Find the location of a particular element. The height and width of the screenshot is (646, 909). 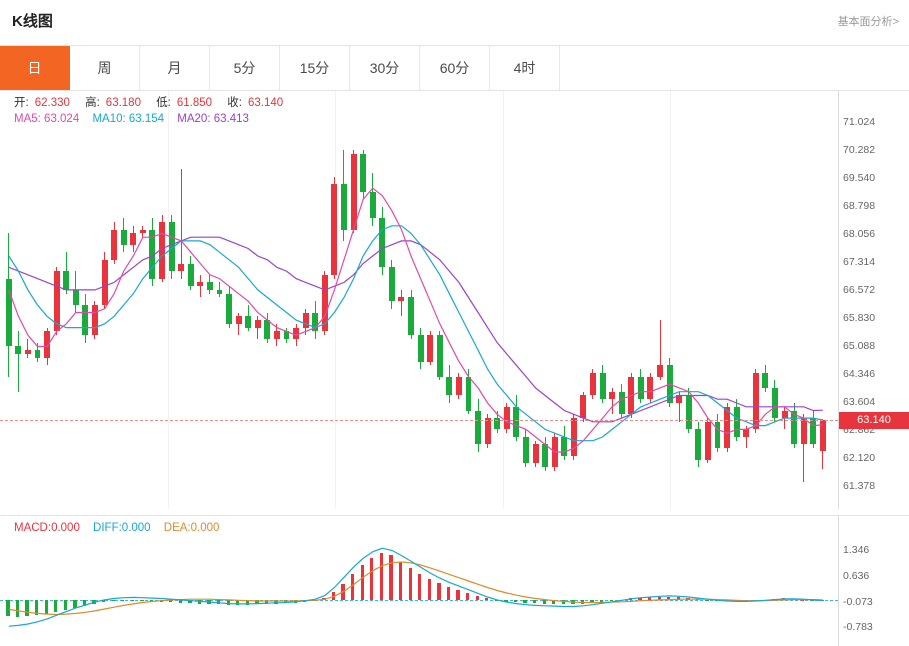

macd-tick-label: -0.783 is located at coordinates (858, 627).